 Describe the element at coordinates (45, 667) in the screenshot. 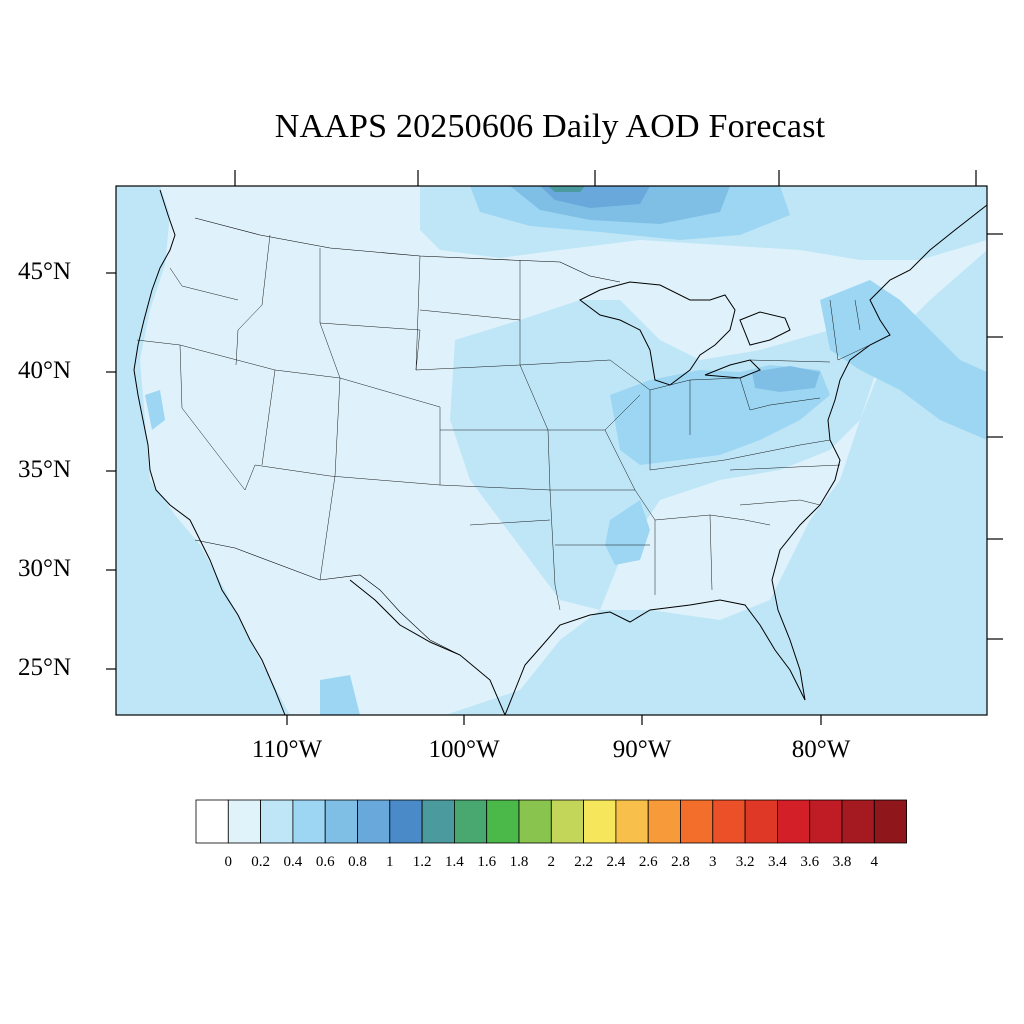

I see `lat-label-25: 25°N` at that location.